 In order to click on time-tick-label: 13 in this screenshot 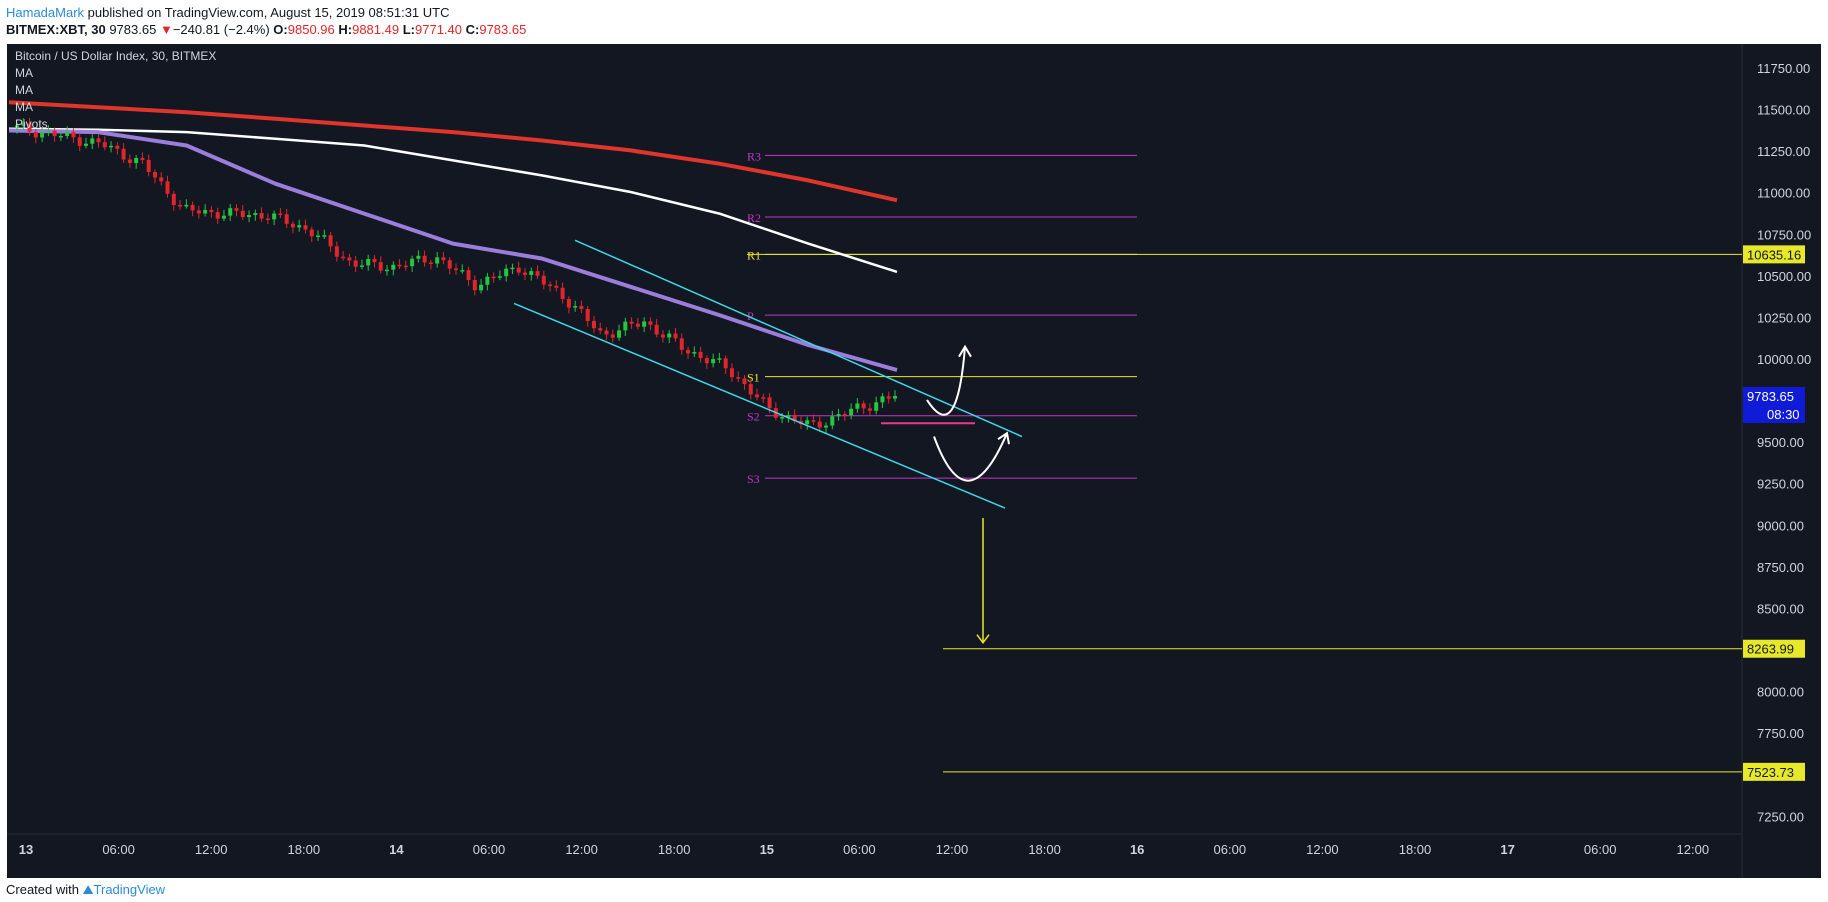, I will do `click(26, 849)`.